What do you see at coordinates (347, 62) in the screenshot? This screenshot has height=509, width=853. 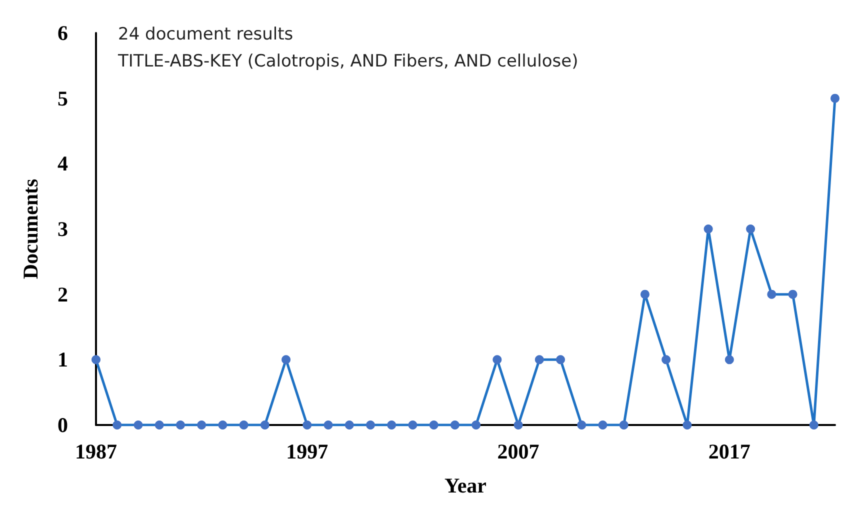 I see `annotation: TITLE-ABS-KEY (Calotropis, AND Fibers, AND cellulose)` at bounding box center [347, 62].